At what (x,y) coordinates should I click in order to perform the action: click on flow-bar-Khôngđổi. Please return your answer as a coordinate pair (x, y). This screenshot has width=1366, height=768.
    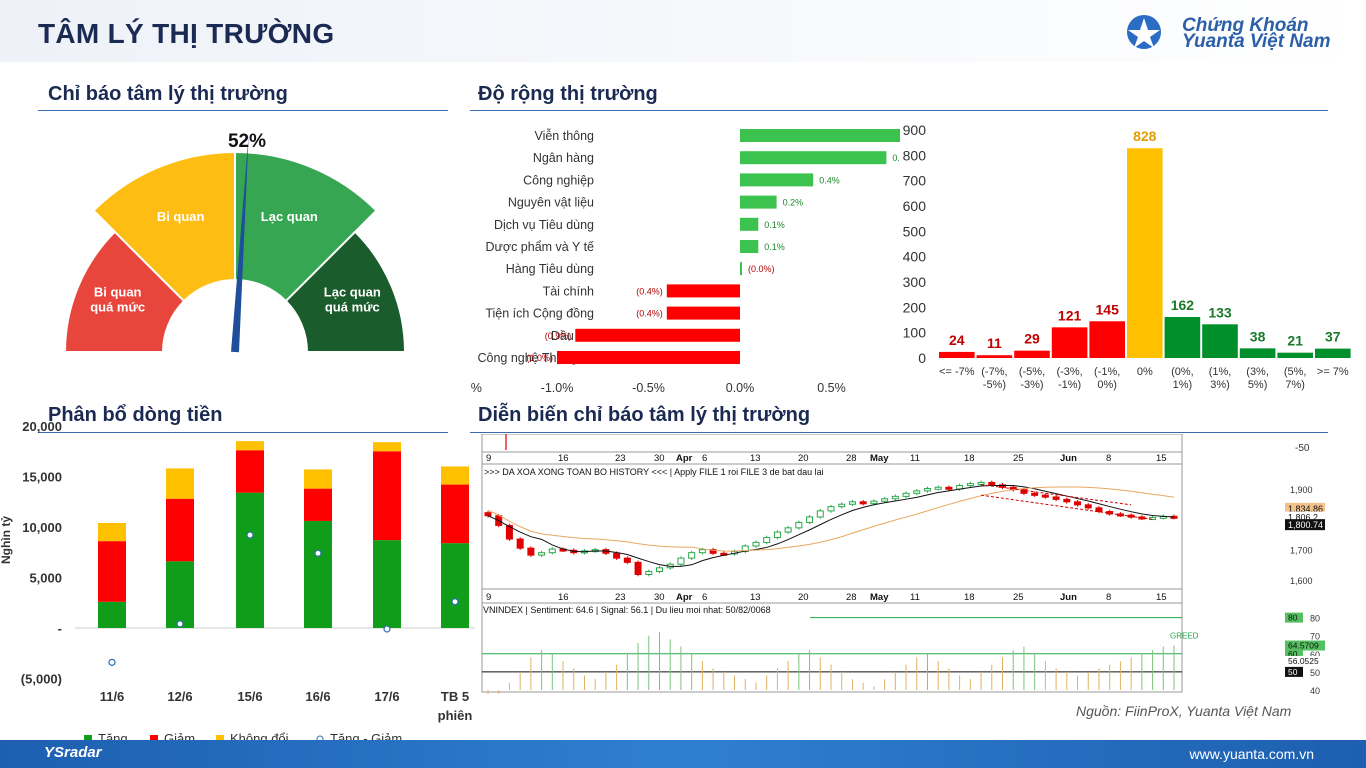
    Looking at the image, I should click on (250, 446).